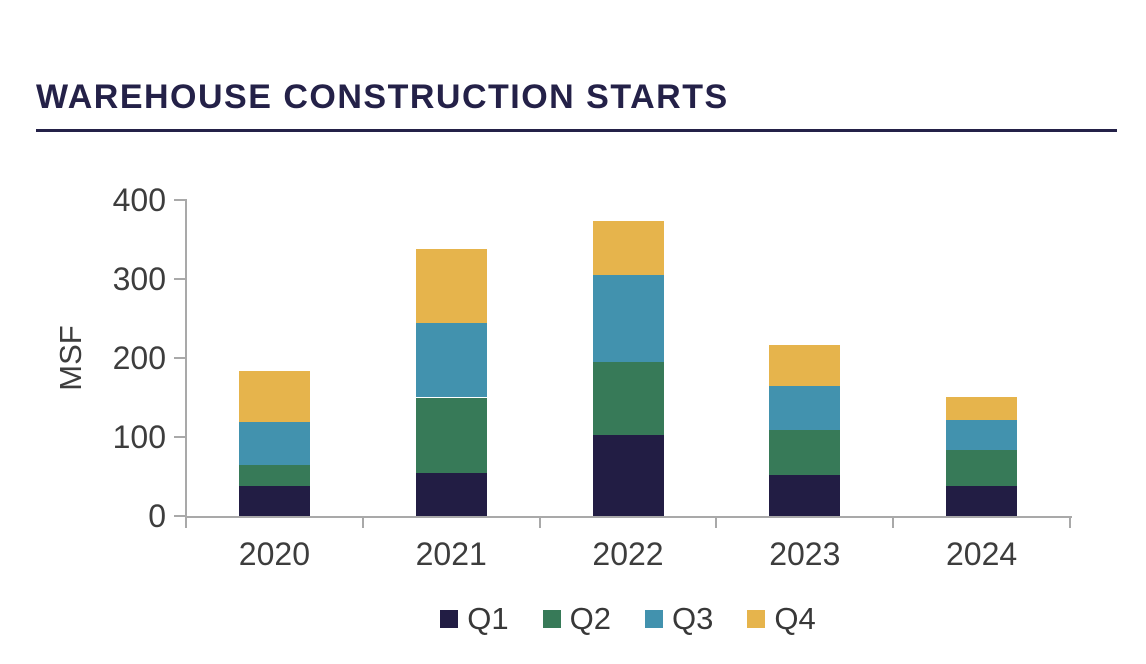 This screenshot has height=664, width=1146. What do you see at coordinates (274, 554) in the screenshot?
I see `x-axis-label-2020: 2020` at bounding box center [274, 554].